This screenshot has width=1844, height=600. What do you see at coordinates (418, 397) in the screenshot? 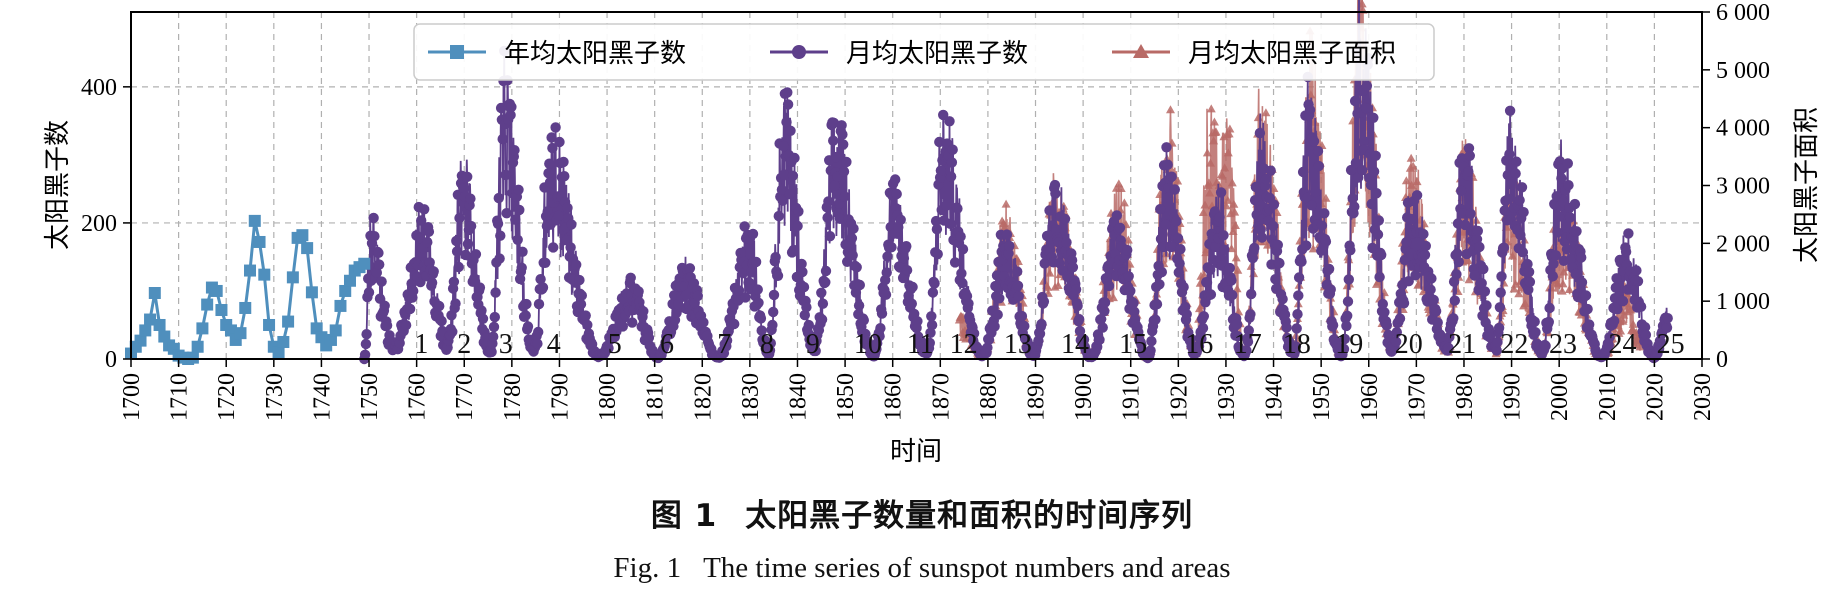
I see `x-tick-label: 1760` at bounding box center [418, 397].